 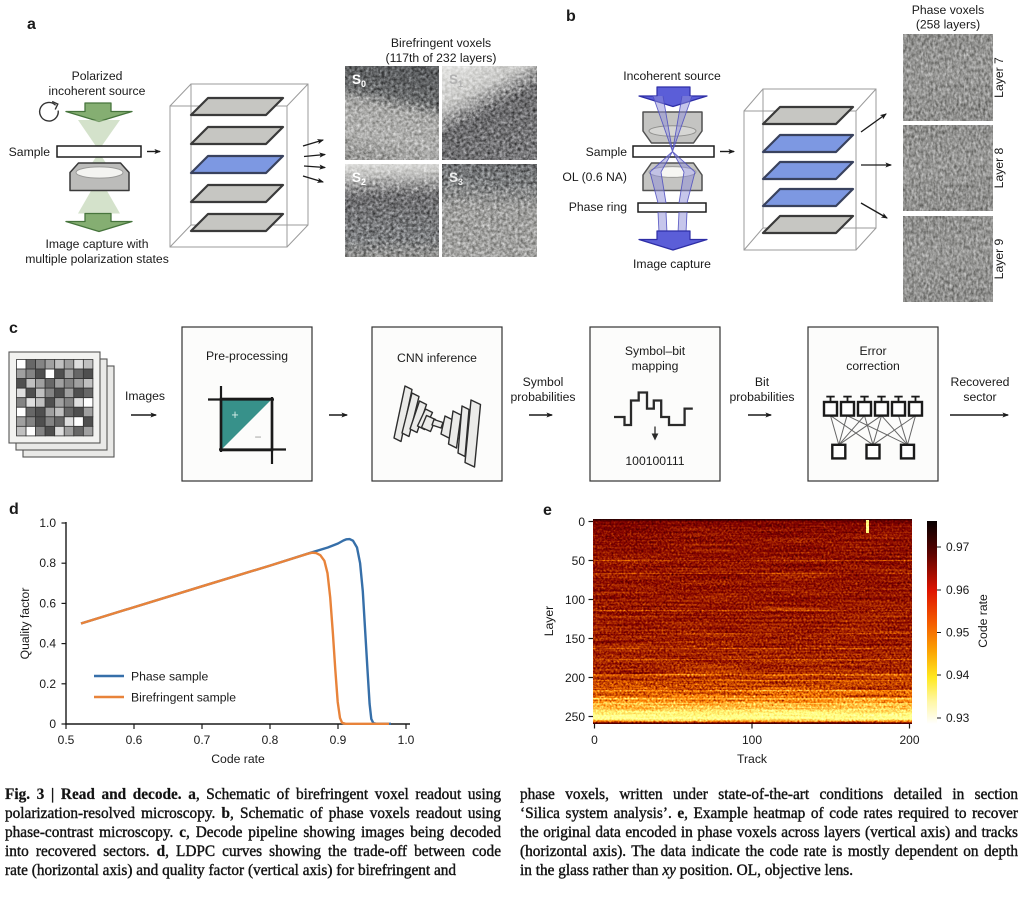 I want to click on svg-text: 0.5, so click(x=66, y=740).